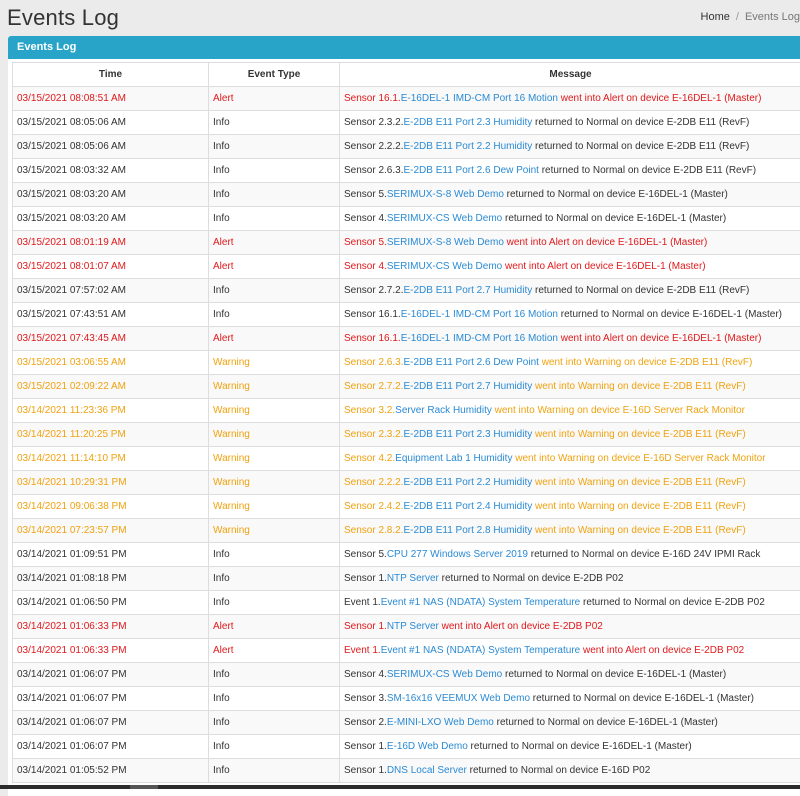 The height and width of the screenshot is (796, 800). What do you see at coordinates (440, 722) in the screenshot?
I see `sensor-link: E-MINI-LXO Web Demo` at bounding box center [440, 722].